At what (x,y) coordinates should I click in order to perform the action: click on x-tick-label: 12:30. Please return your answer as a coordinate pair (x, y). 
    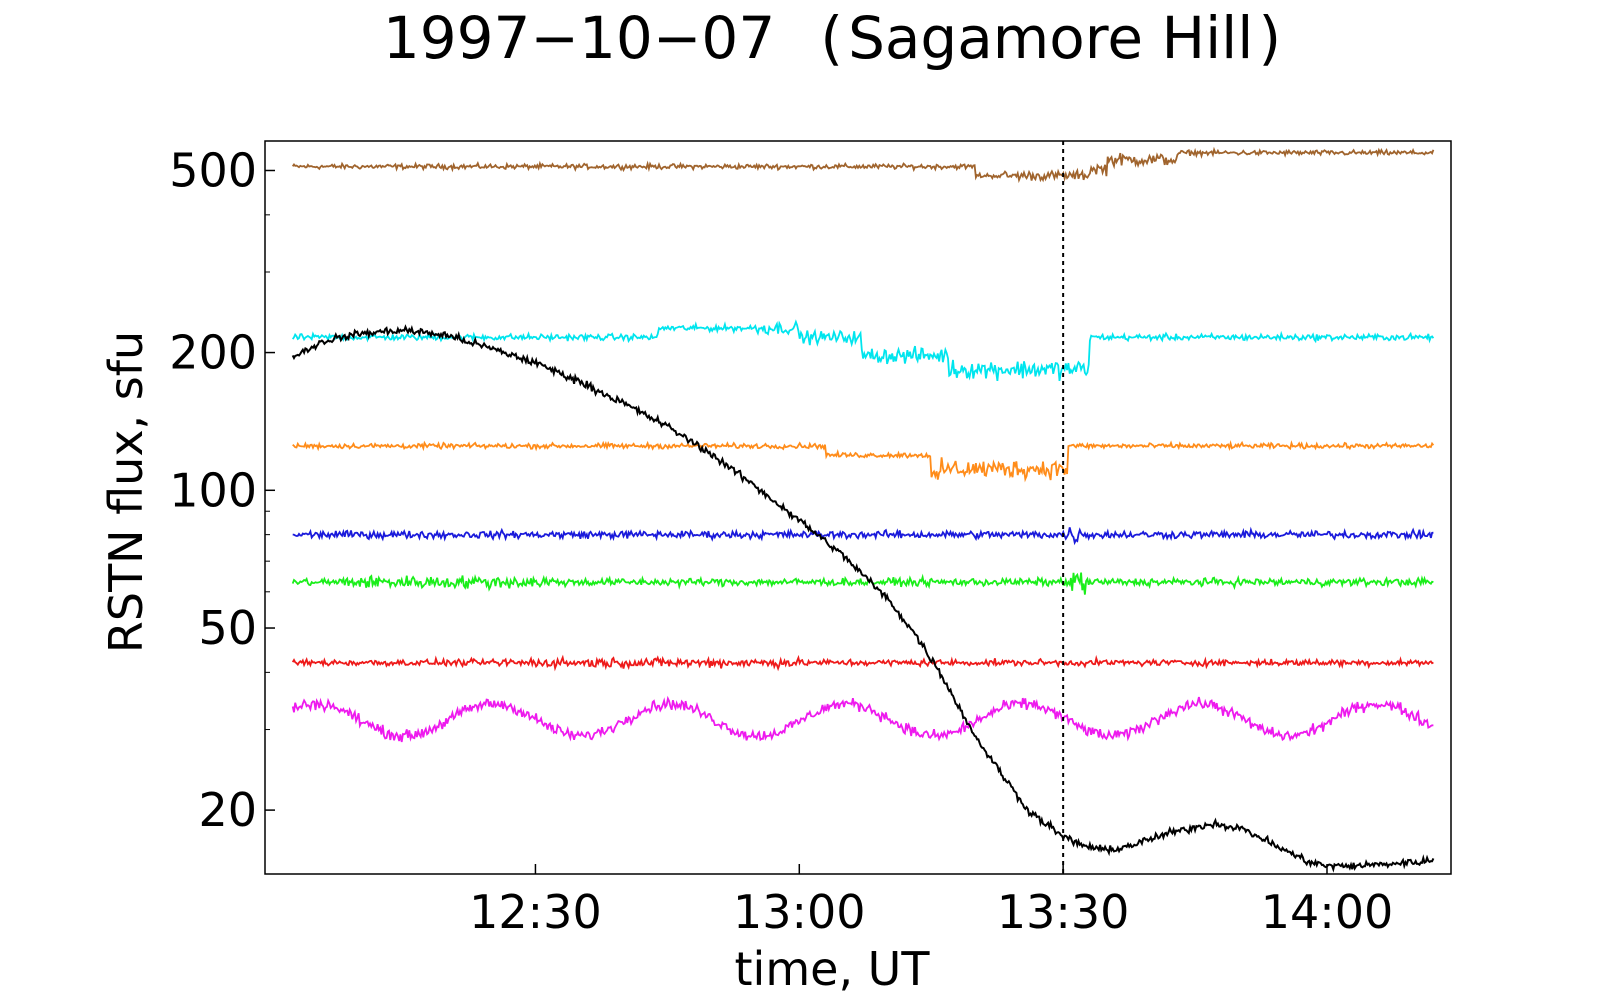
    Looking at the image, I should click on (535, 912).